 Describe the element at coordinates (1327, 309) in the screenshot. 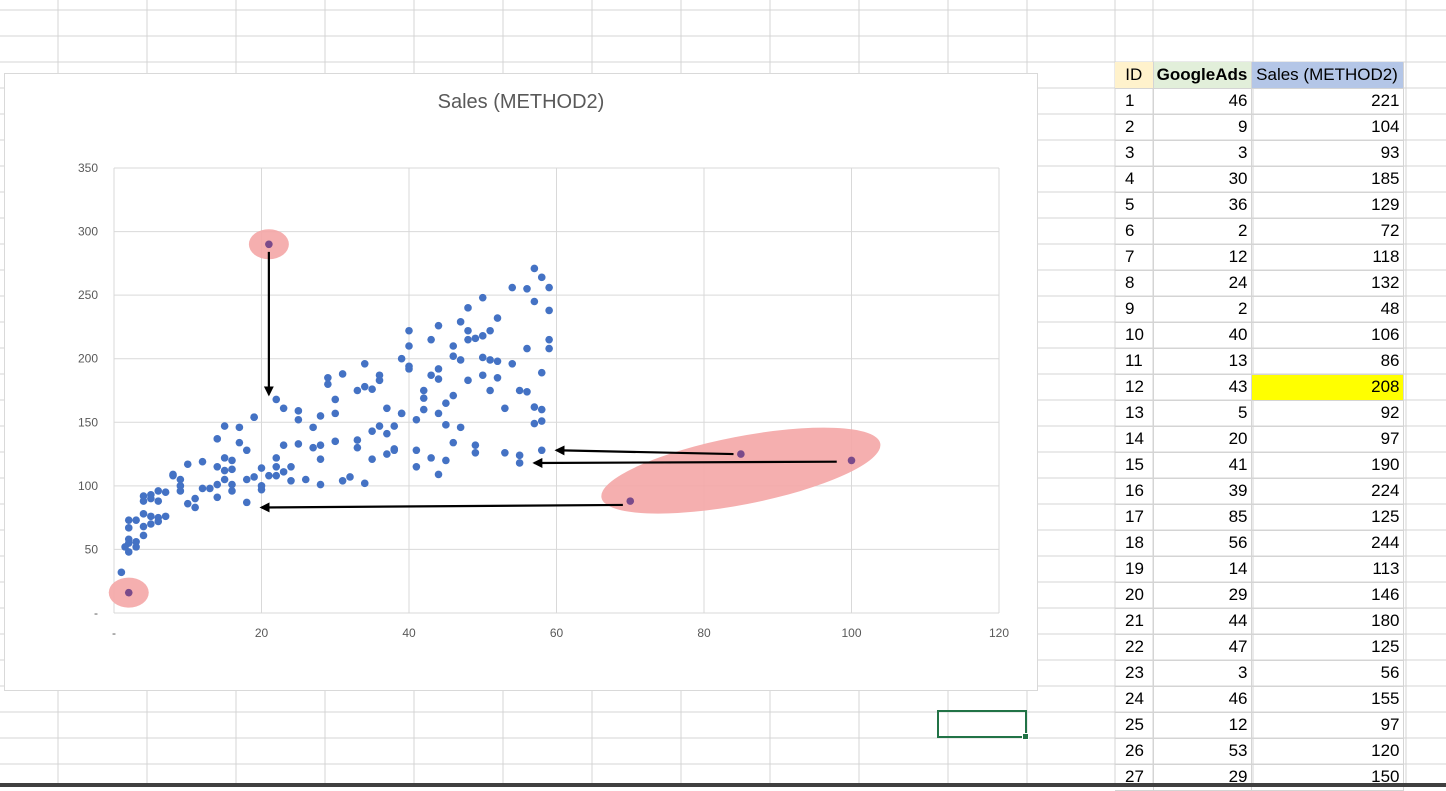

I see `cell-sales: 48` at that location.